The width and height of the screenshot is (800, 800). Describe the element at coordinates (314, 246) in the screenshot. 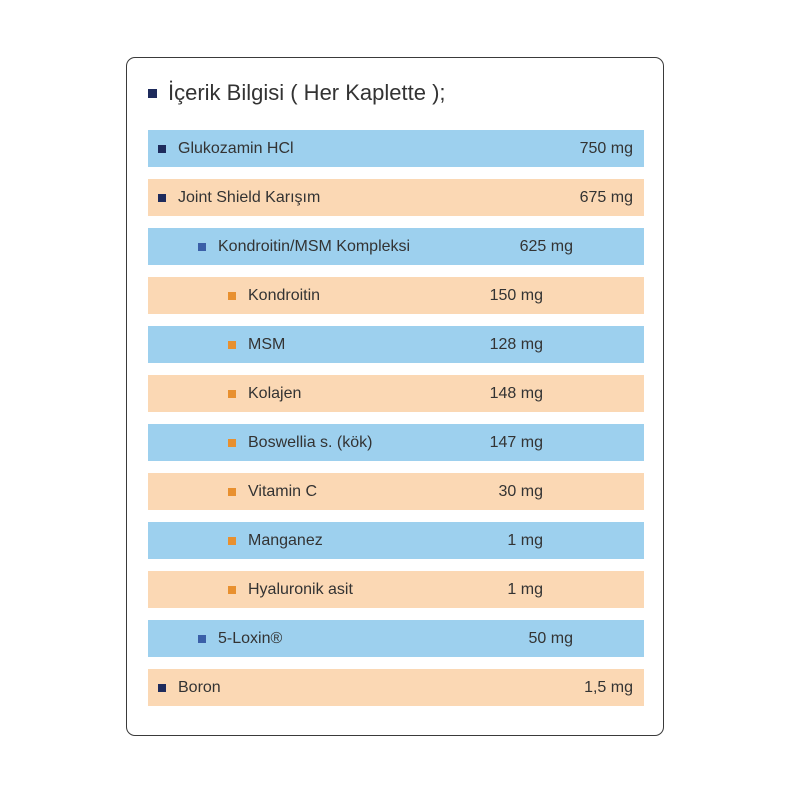

I see `ingredient-name: Kondroitin/MSM Kompleksi` at that location.